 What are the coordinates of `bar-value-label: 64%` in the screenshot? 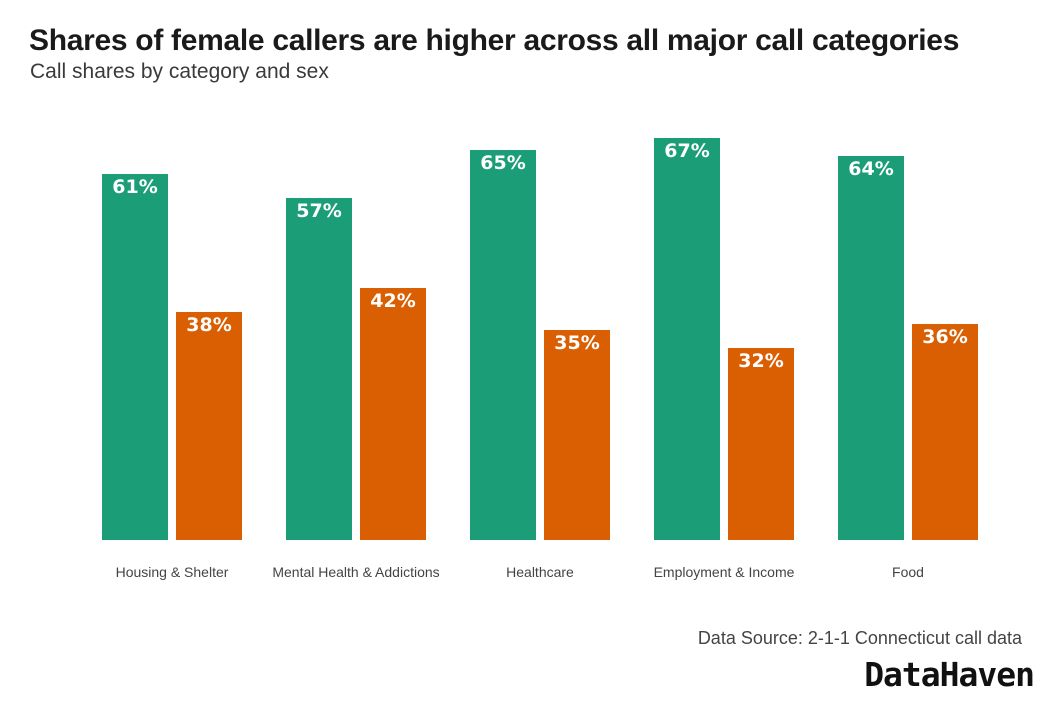 It's located at (870, 169).